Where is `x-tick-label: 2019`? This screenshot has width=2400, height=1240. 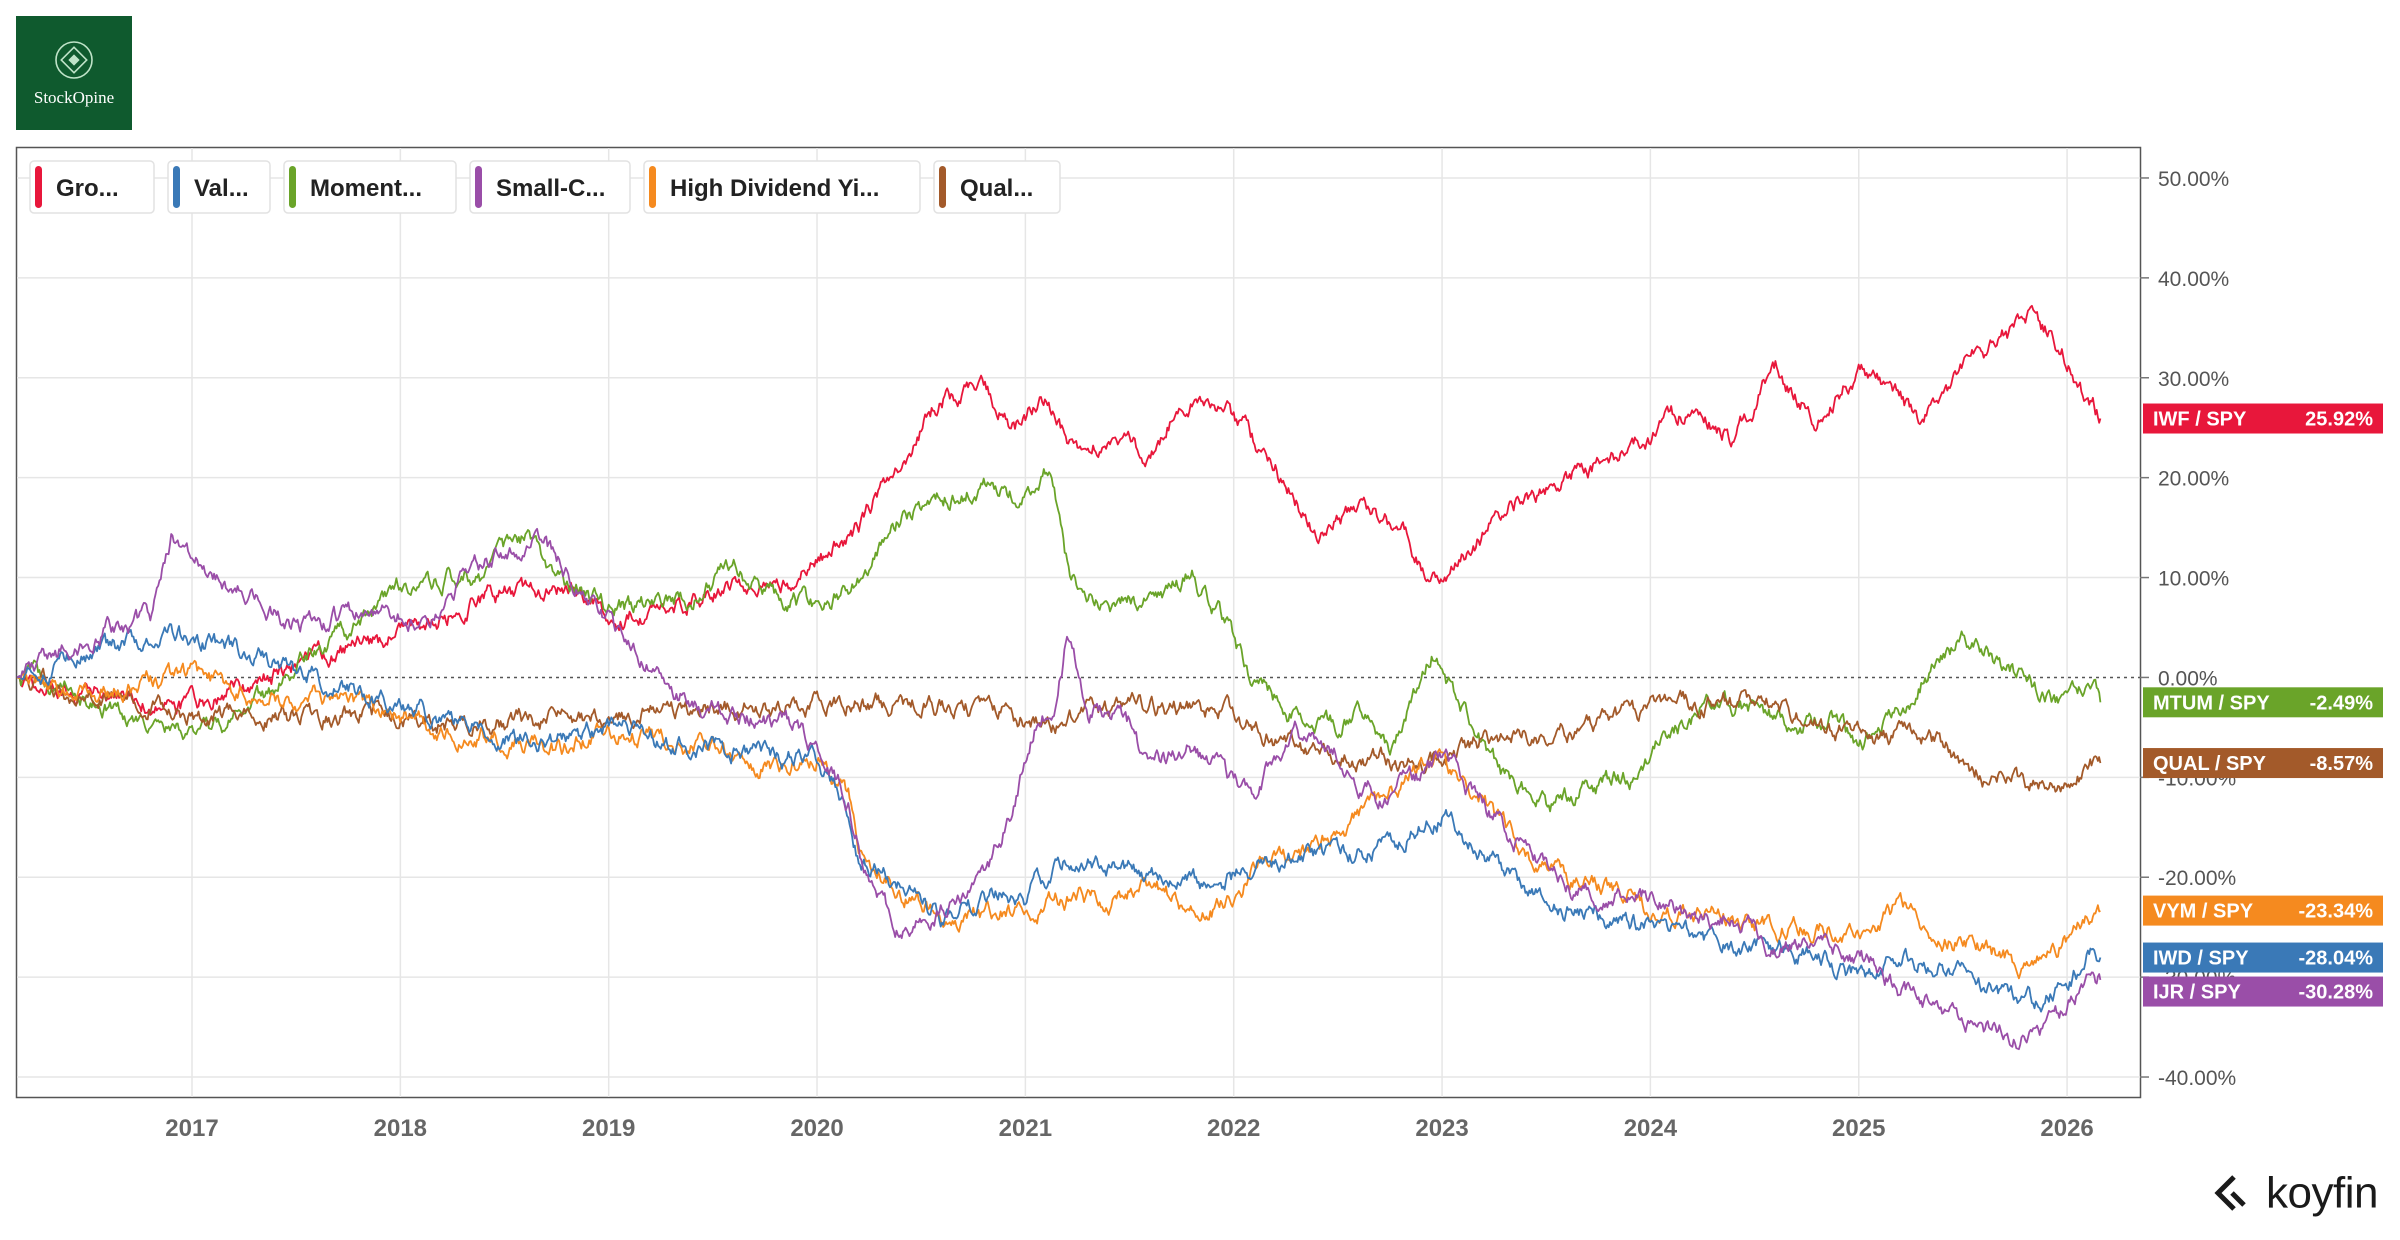 x-tick-label: 2019 is located at coordinates (608, 1128).